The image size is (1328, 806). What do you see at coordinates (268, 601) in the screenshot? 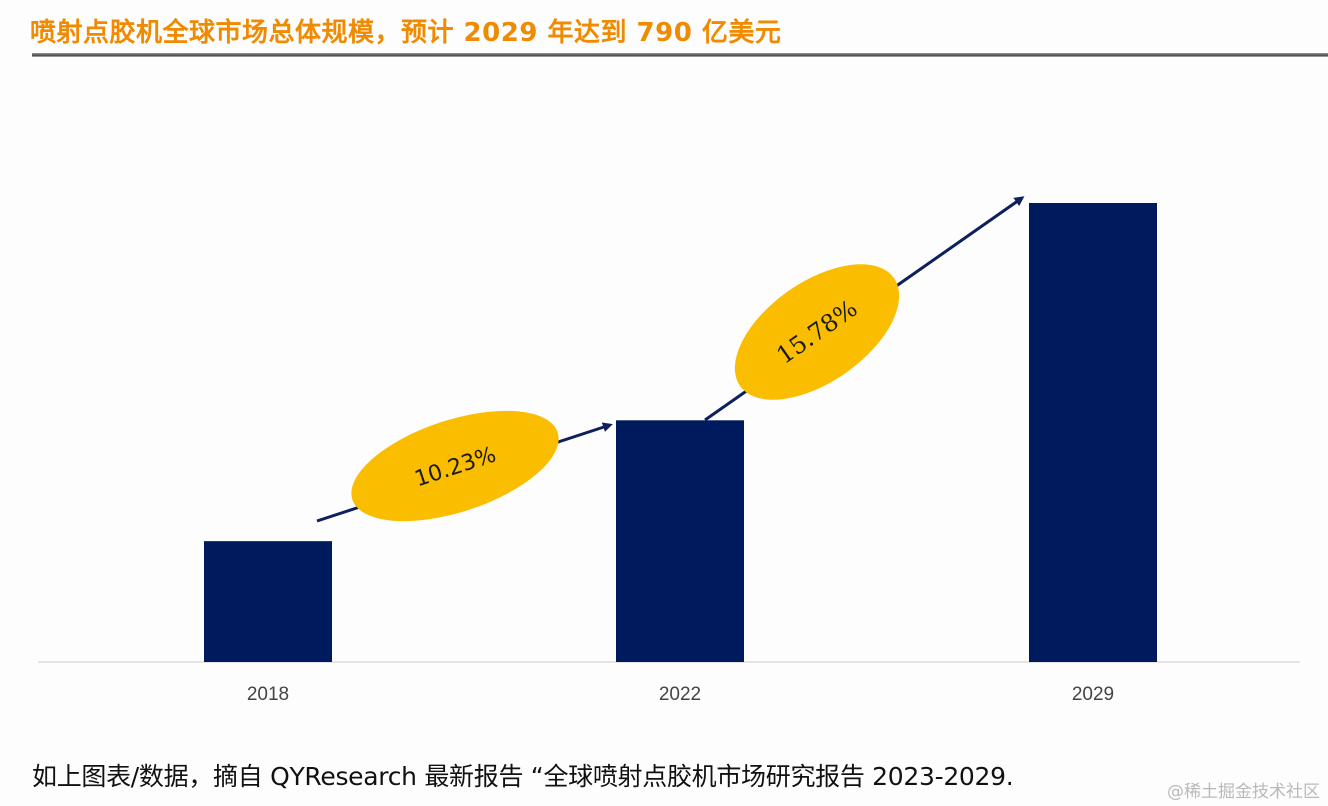
I see `bar-2018` at bounding box center [268, 601].